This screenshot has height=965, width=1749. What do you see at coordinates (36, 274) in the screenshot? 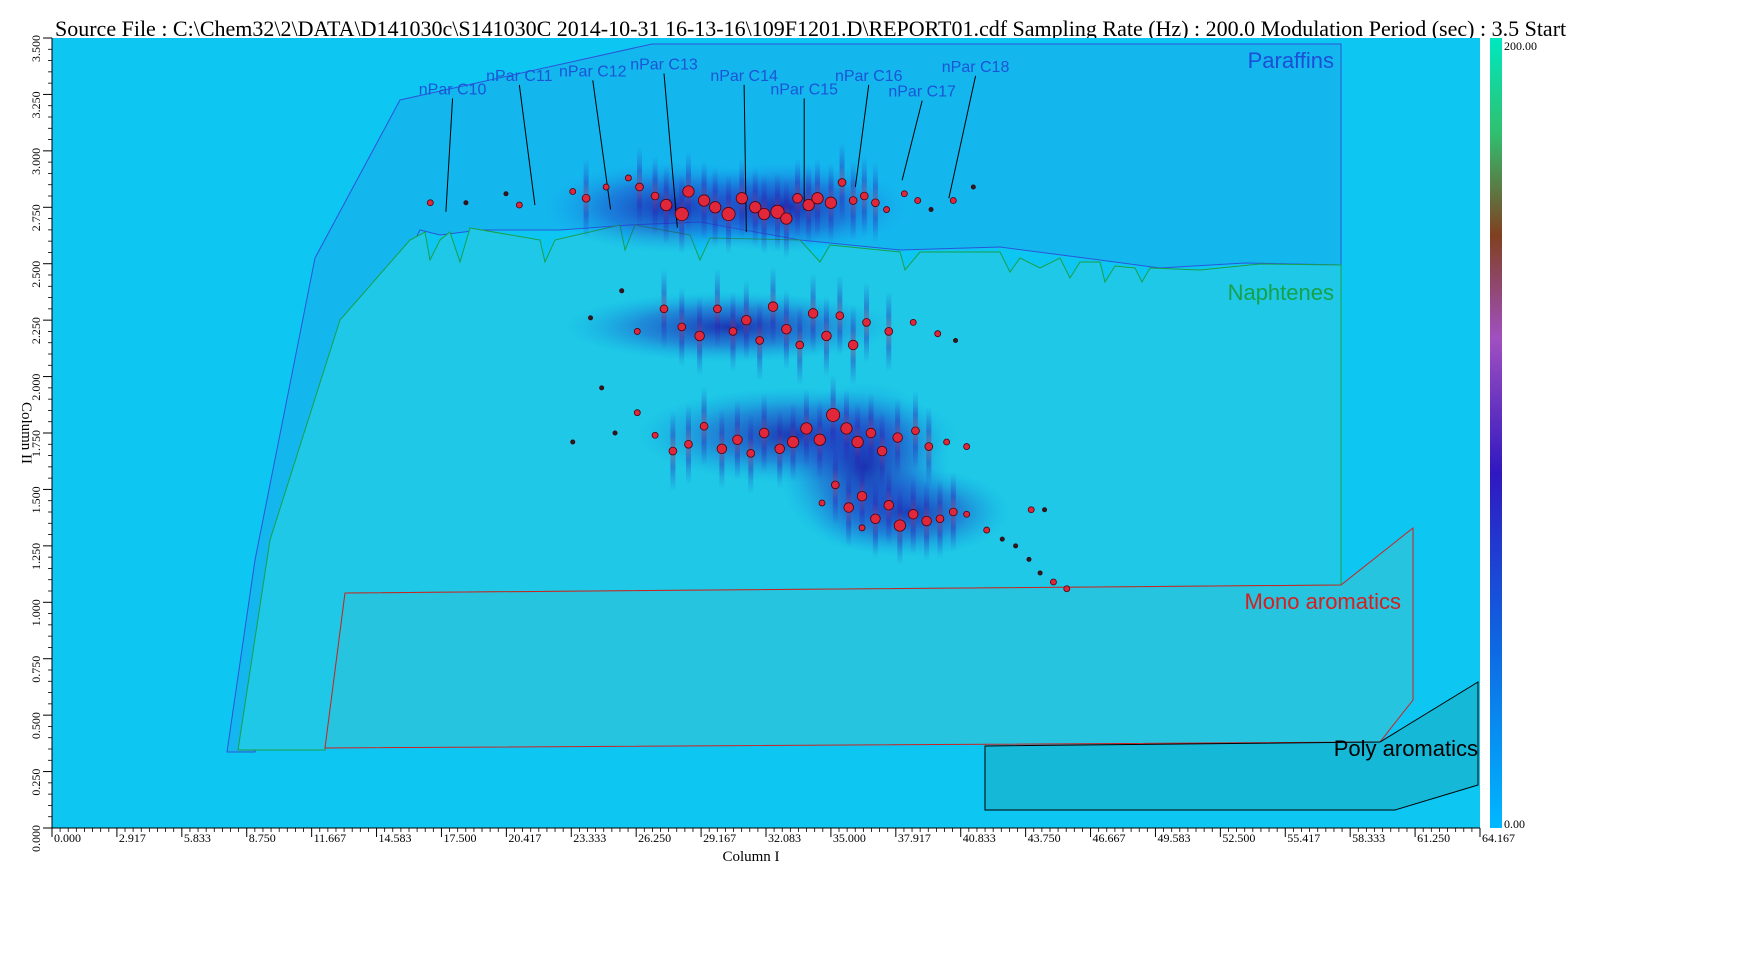
I see `y-tick-label: 2.500` at bounding box center [36, 274].